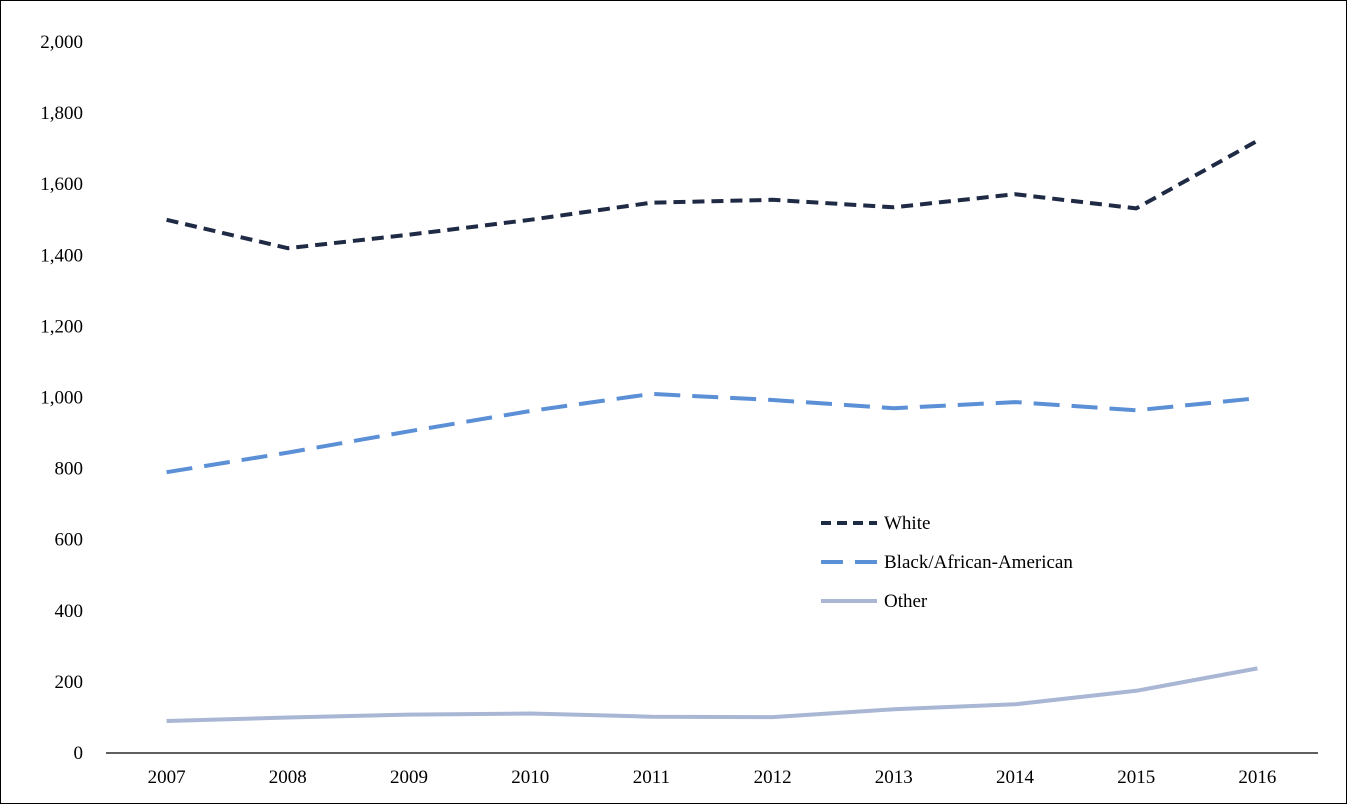 The width and height of the screenshot is (1347, 804). I want to click on x-tick-label: 2010, so click(530, 777).